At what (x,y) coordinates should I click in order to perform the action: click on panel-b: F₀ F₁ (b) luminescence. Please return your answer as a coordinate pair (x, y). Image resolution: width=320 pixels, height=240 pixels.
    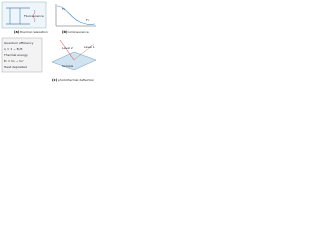
    Looking at the image, I should click on (75, 19).